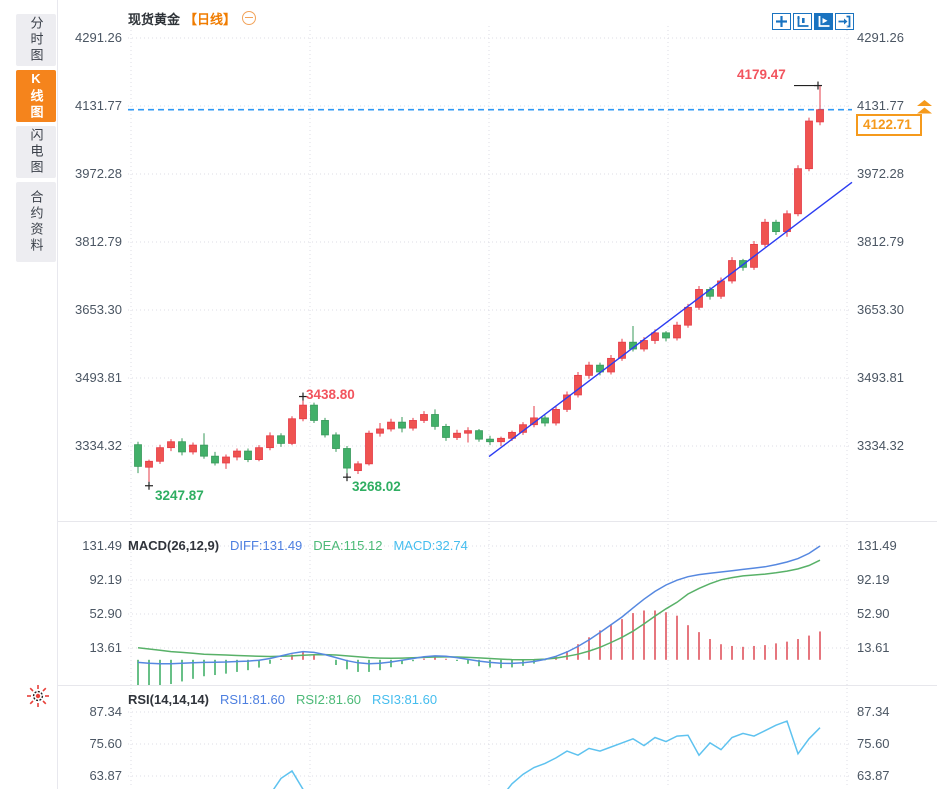 The width and height of the screenshot is (937, 789). What do you see at coordinates (802, 21) in the screenshot?
I see `axis-scale-icon` at bounding box center [802, 21].